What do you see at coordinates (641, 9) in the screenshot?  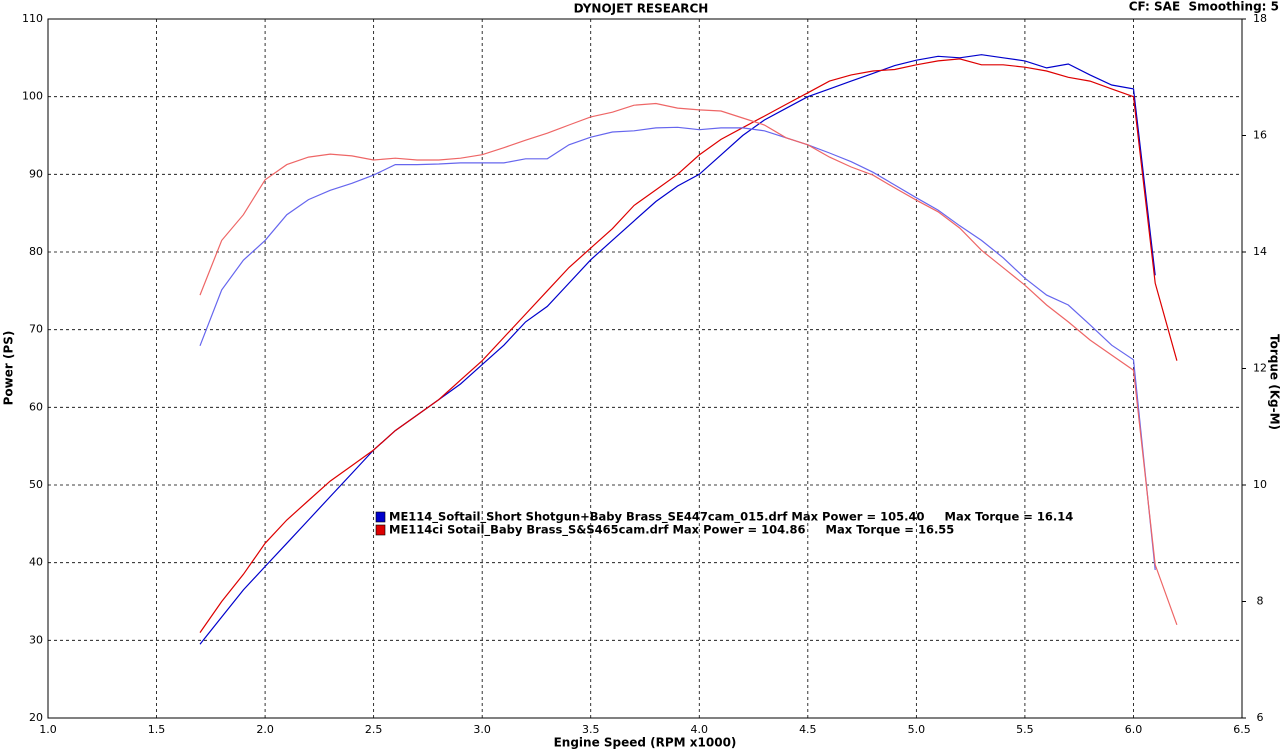 I see `chart-title: DYNOJET RESEARCH` at bounding box center [641, 9].